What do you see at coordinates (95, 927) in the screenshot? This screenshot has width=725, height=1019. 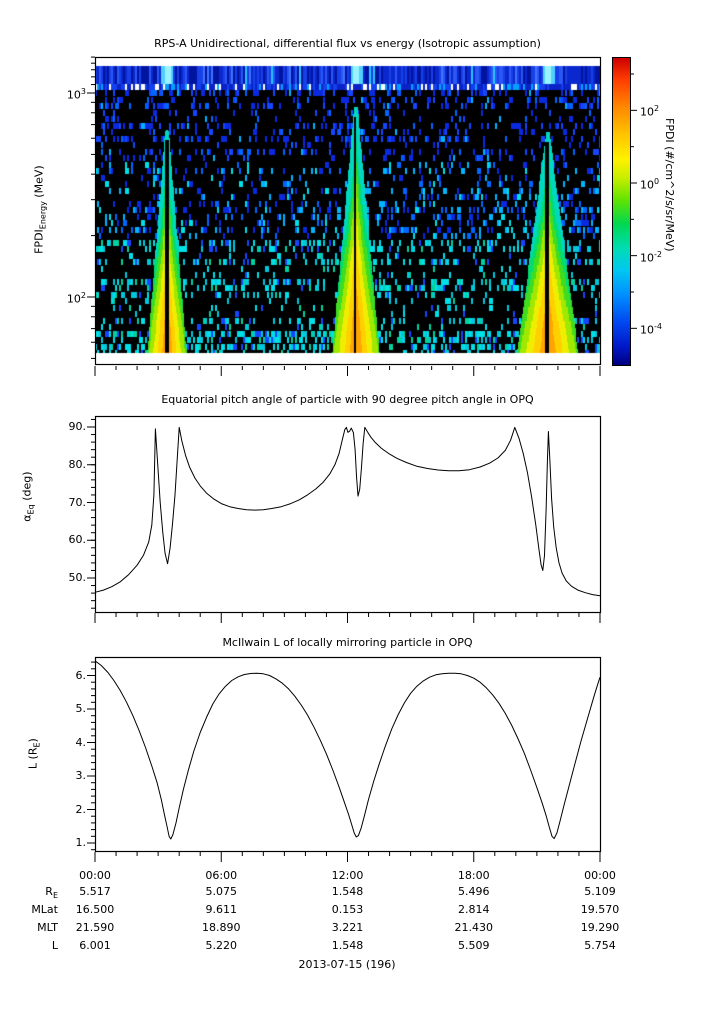 I see `footer-value: 21.590` at bounding box center [95, 927].